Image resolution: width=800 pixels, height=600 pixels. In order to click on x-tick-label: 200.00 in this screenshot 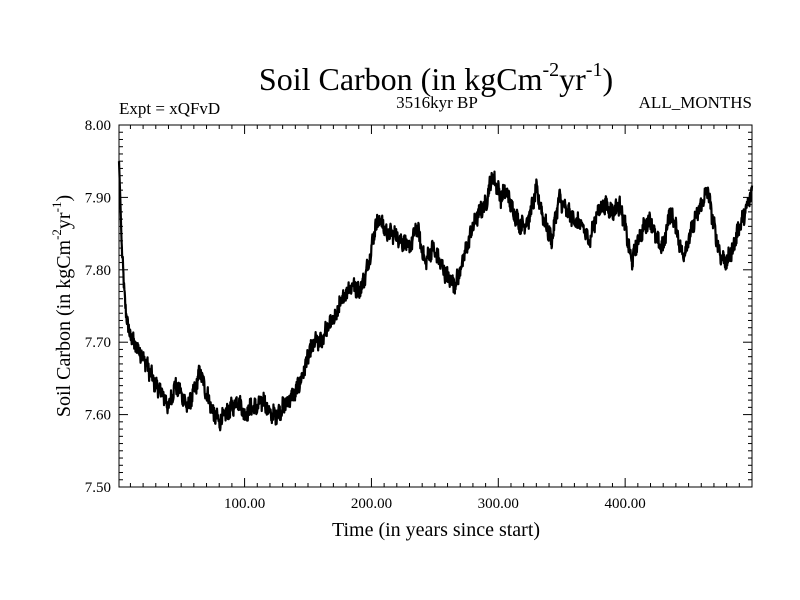, I will do `click(371, 504)`.